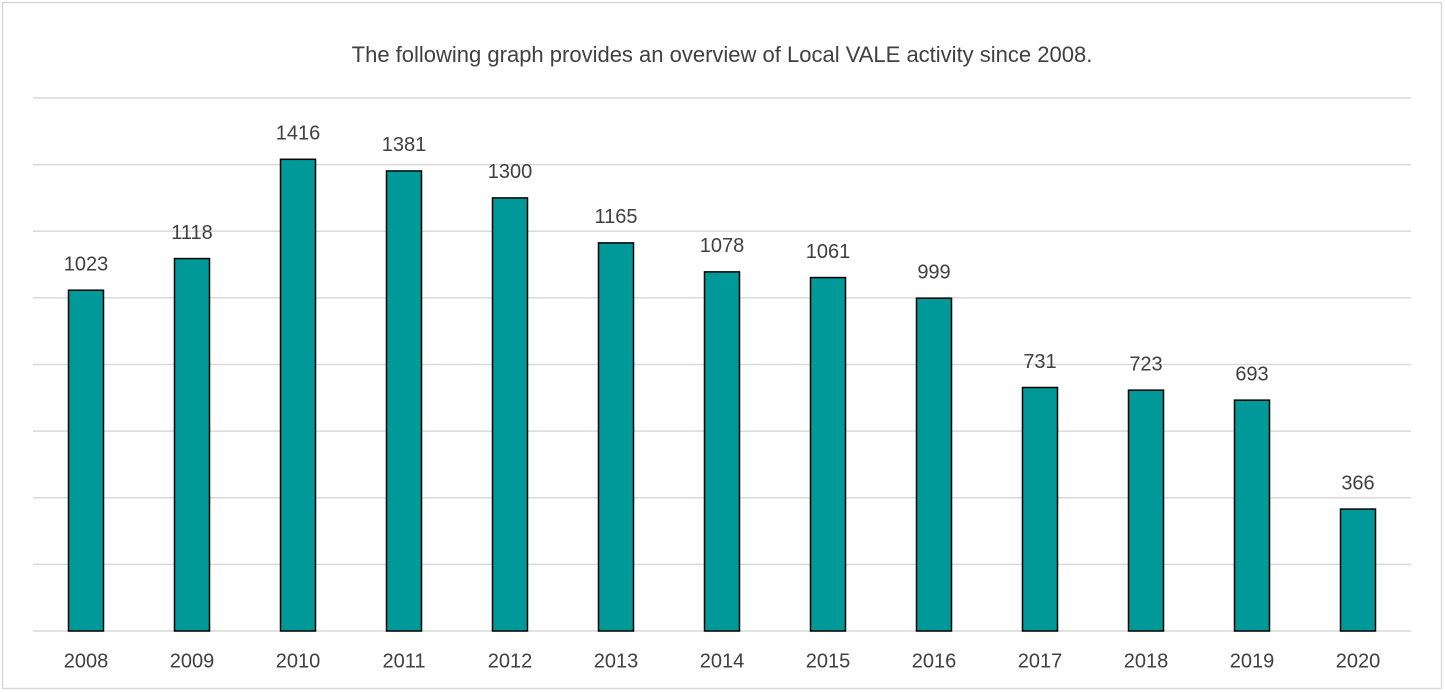  Describe the element at coordinates (192, 661) in the screenshot. I see `x-tick-label: 2009` at that location.